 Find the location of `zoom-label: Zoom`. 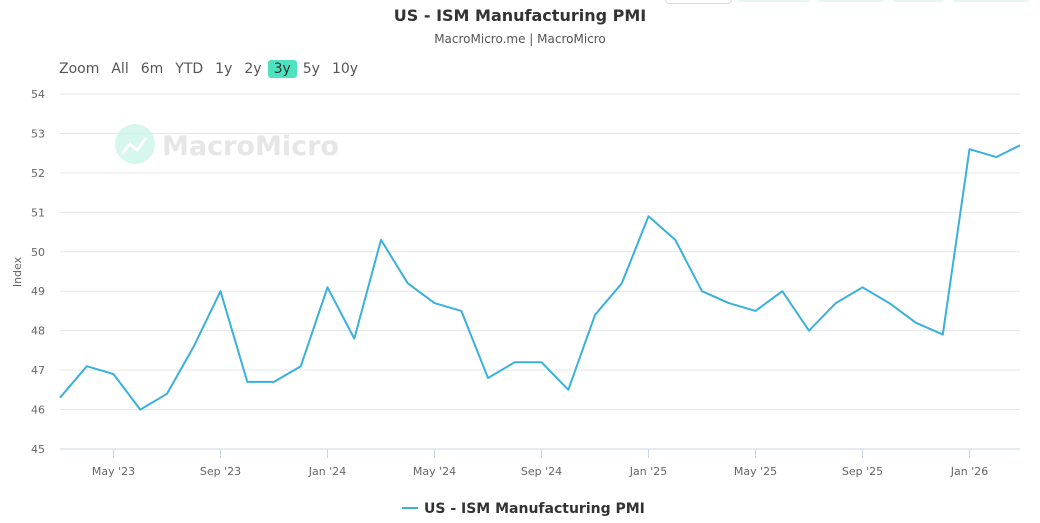

zoom-label: Zoom is located at coordinates (79, 69).